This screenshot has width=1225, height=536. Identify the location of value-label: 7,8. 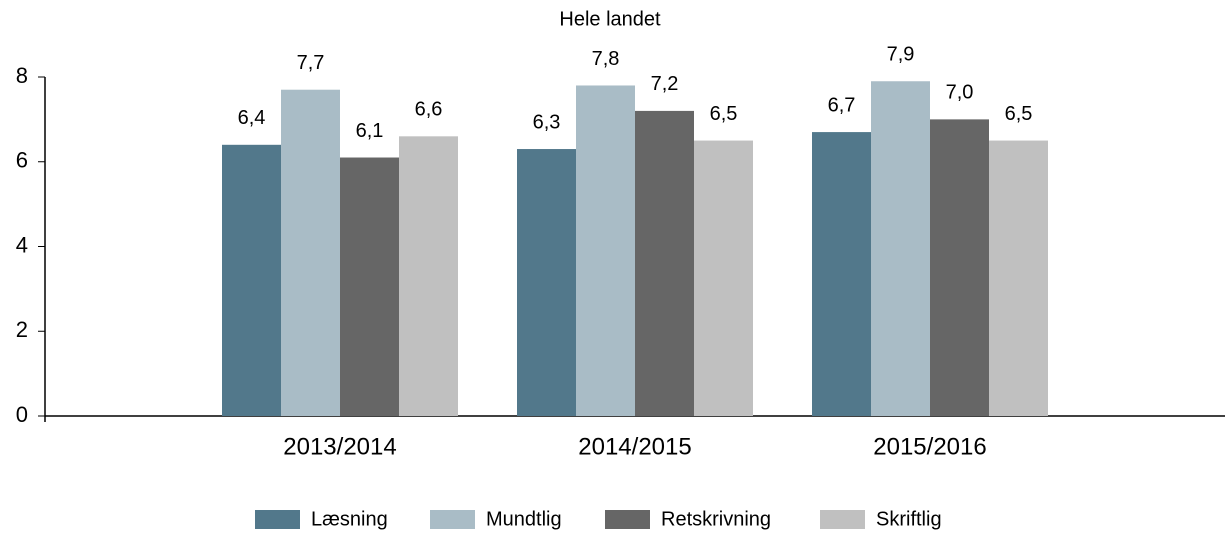
(606, 59).